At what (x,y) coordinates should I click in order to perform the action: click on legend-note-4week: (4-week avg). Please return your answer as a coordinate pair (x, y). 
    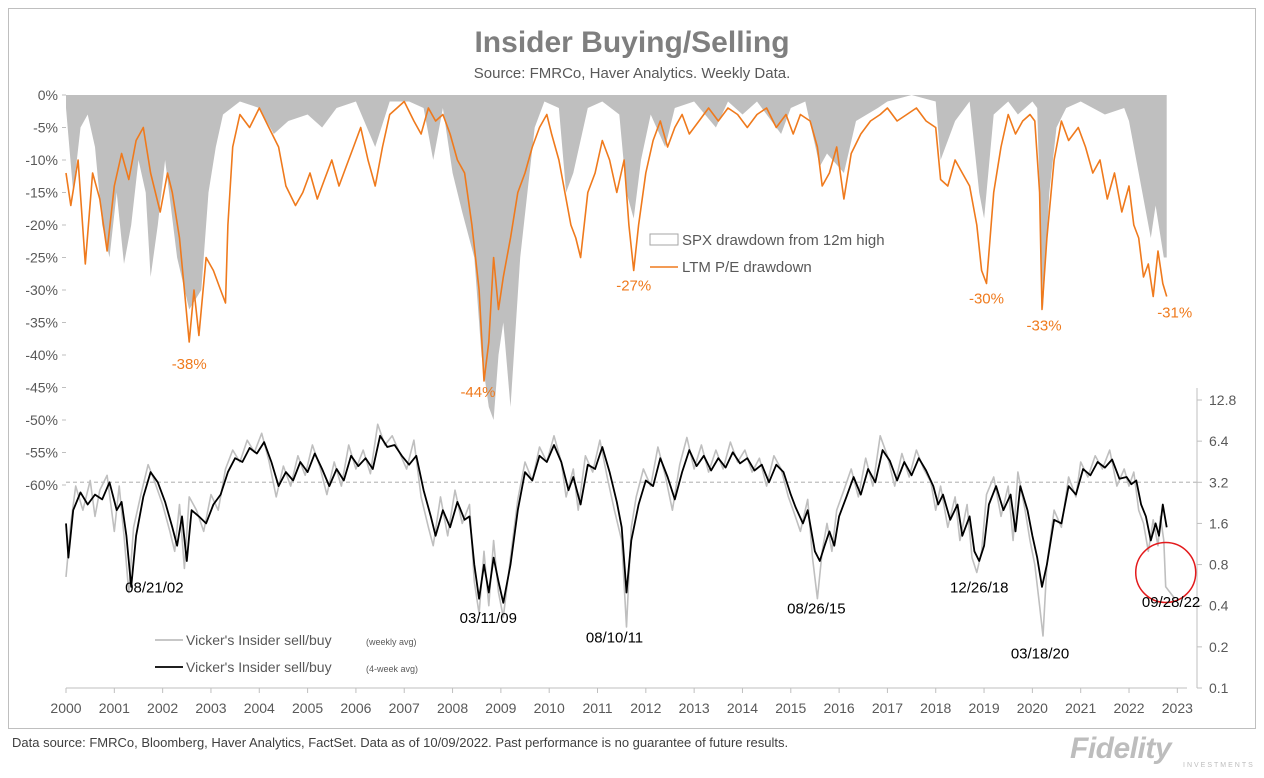
    Looking at the image, I should click on (392, 669).